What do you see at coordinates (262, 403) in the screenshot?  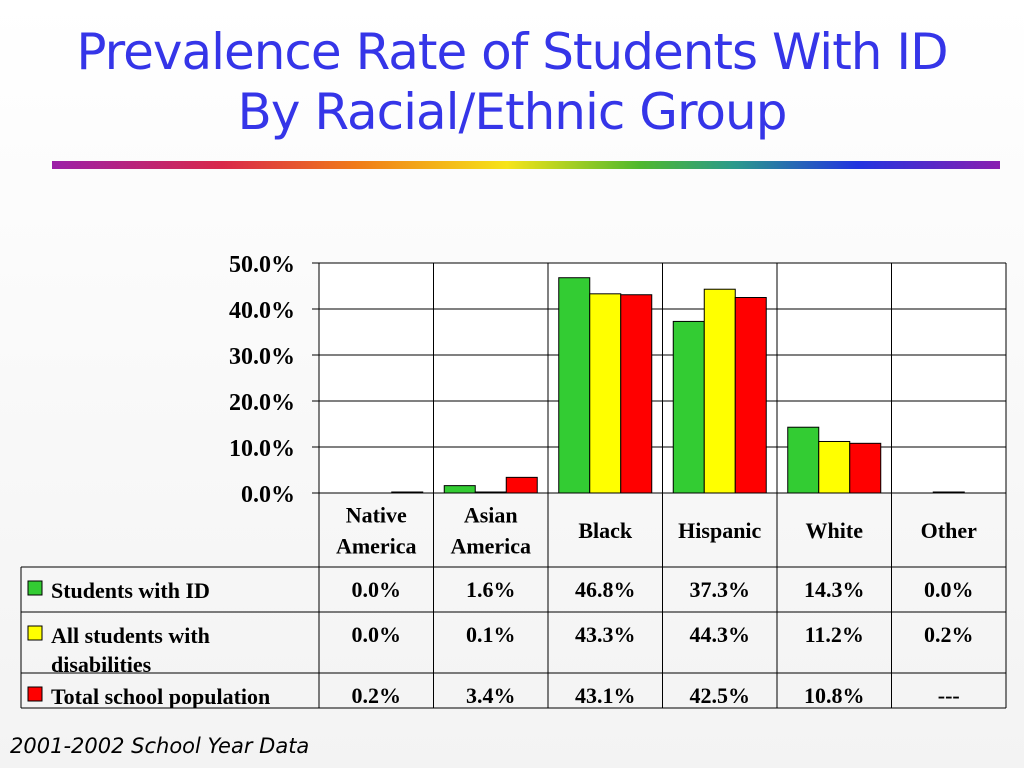 I see `y-tick-label: 20.0%` at bounding box center [262, 403].